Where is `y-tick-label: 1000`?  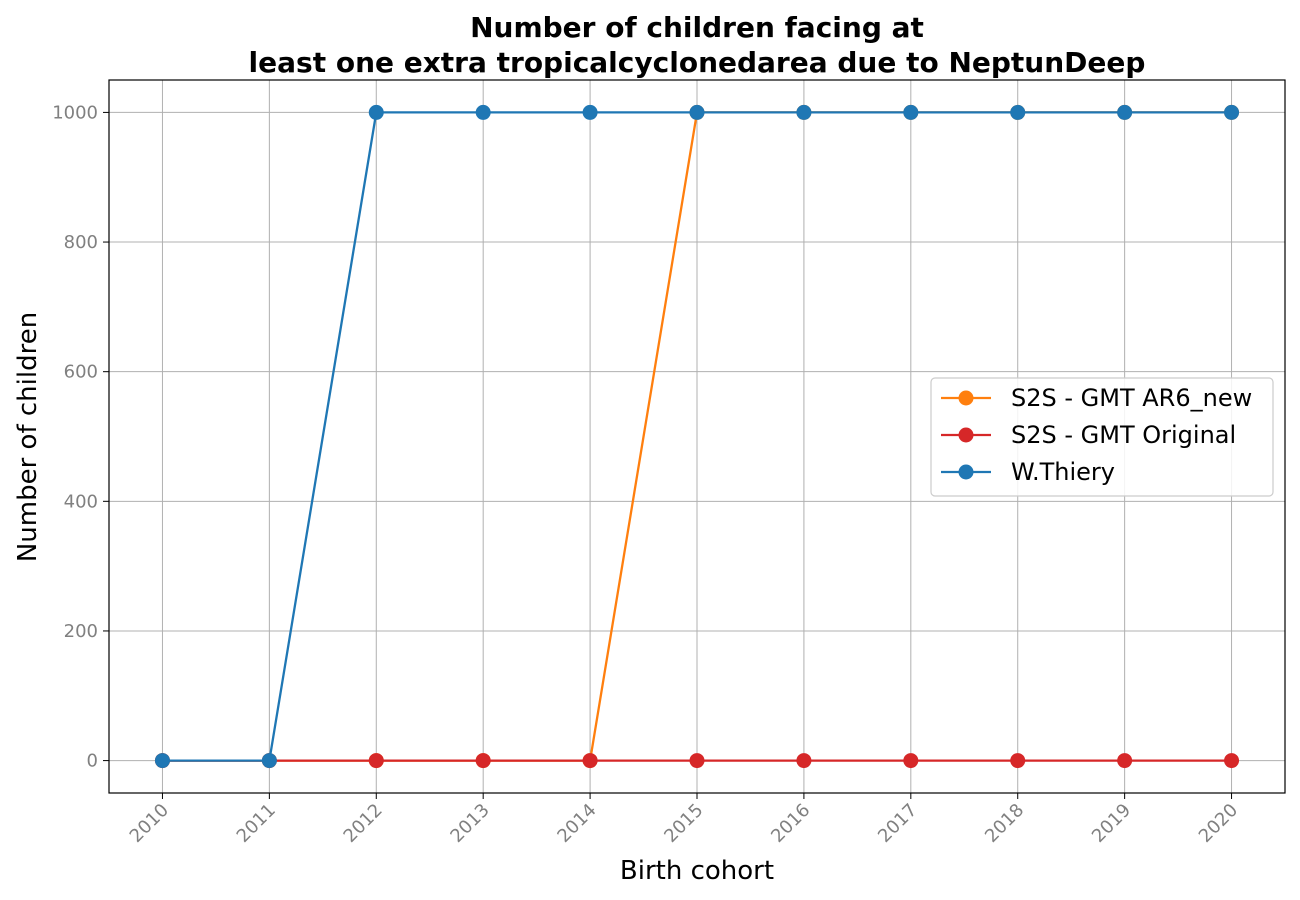 y-tick-label: 1000 is located at coordinates (75, 112).